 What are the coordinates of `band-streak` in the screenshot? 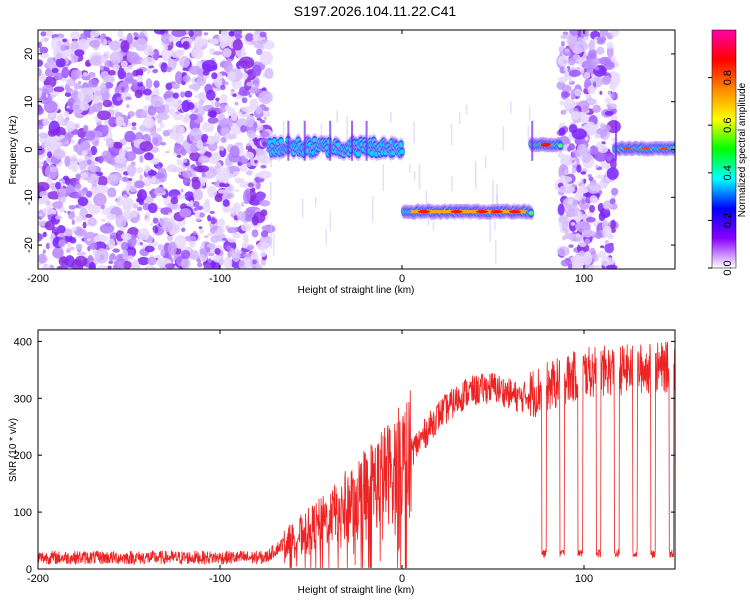 It's located at (532, 140).